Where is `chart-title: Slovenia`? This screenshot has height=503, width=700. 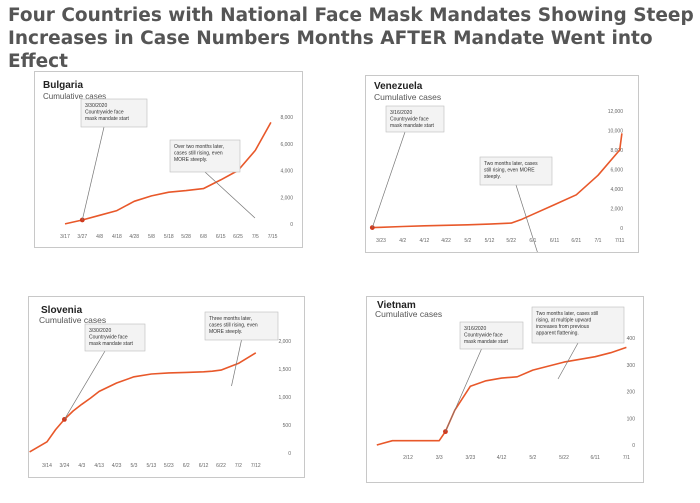 chart-title: Slovenia is located at coordinates (62, 310).